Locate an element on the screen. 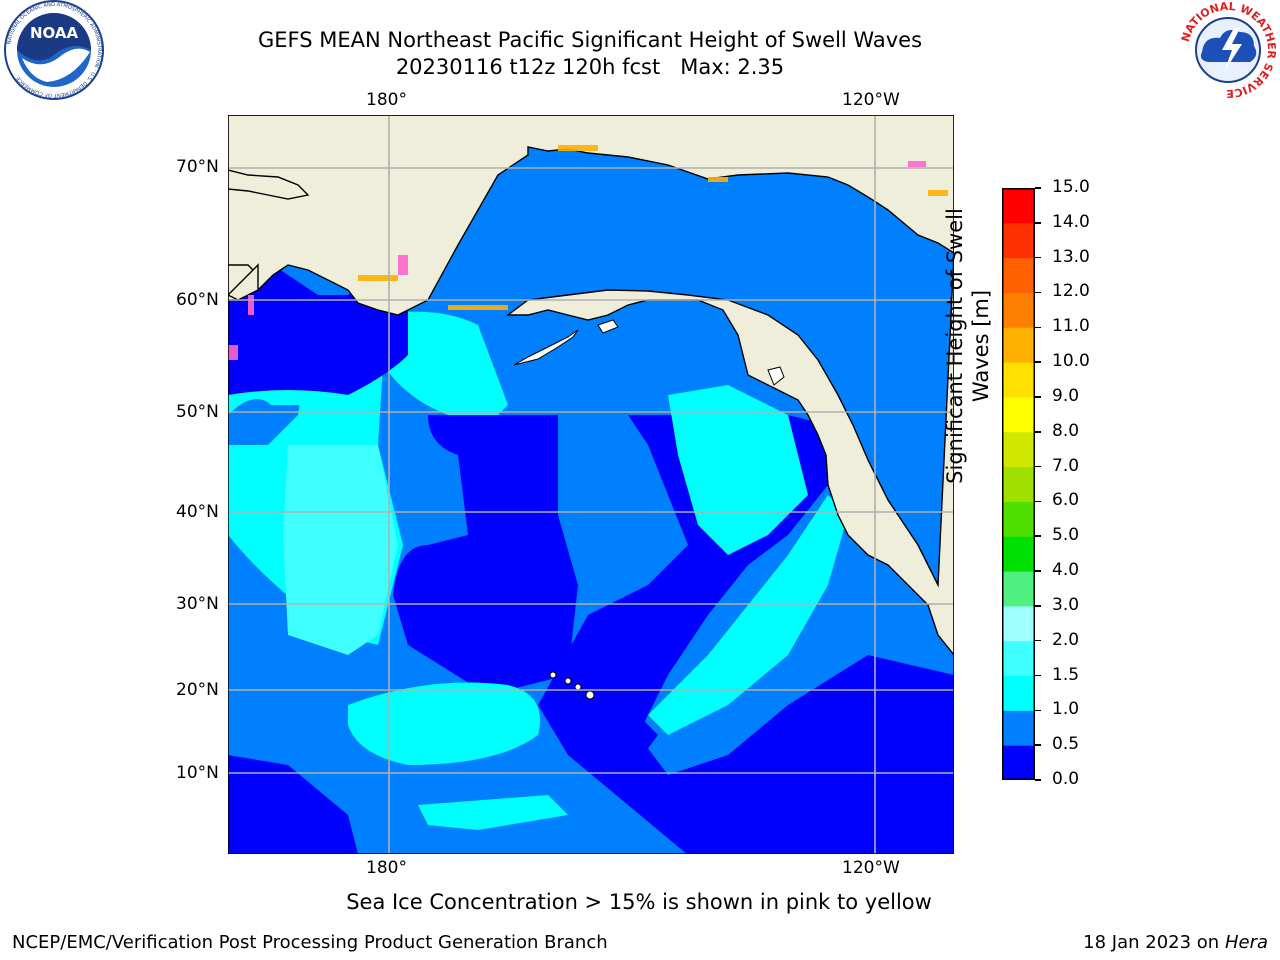 The width and height of the screenshot is (1280, 960). colorbar-tick-label: 5.0 is located at coordinates (1066, 535).